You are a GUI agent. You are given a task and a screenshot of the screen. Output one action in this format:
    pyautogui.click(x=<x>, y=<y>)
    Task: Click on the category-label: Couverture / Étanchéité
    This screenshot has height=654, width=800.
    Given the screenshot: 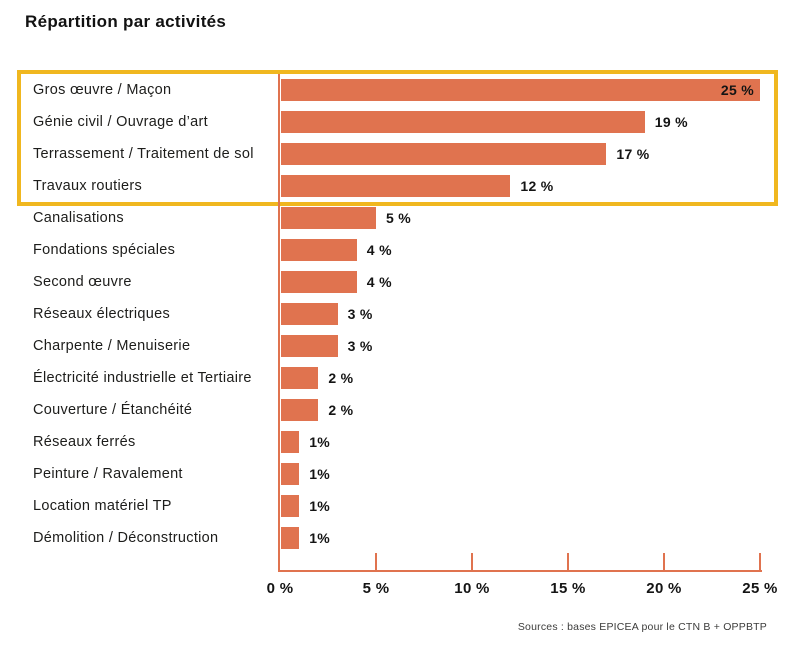 What is the action you would take?
    pyautogui.click(x=113, y=410)
    